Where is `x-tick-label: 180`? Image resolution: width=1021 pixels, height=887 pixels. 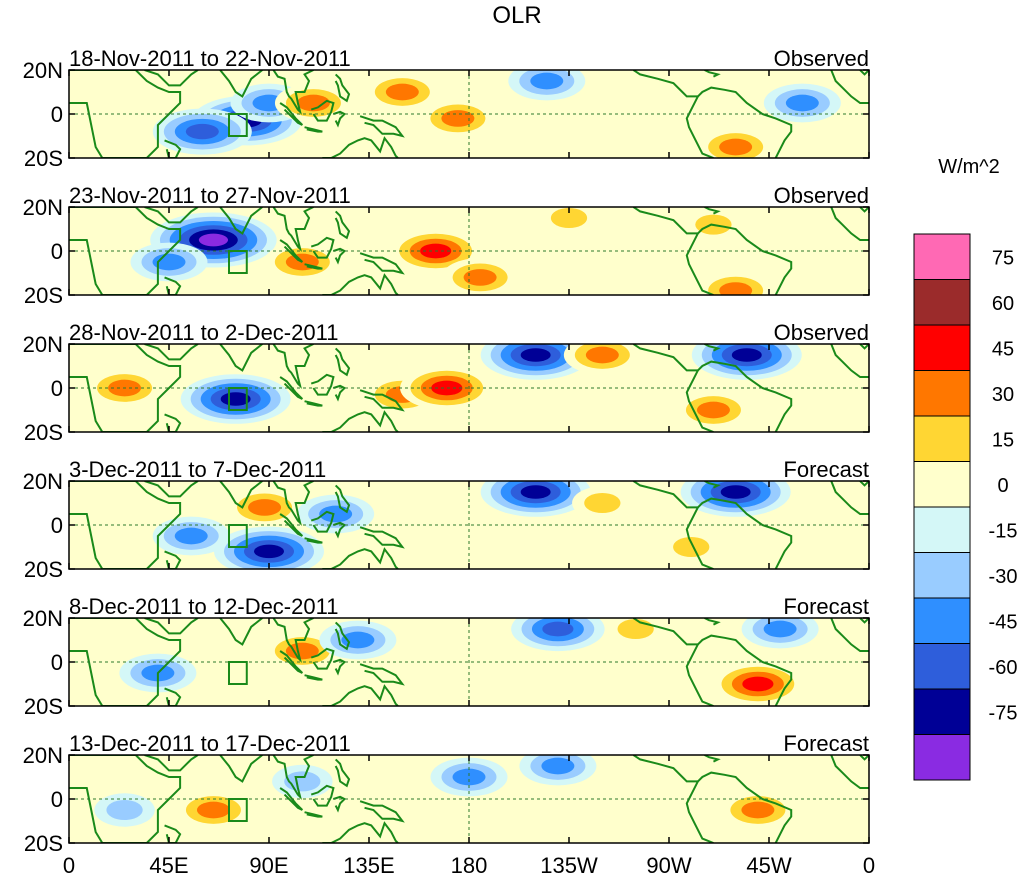
x-tick-label: 180 is located at coordinates (469, 865).